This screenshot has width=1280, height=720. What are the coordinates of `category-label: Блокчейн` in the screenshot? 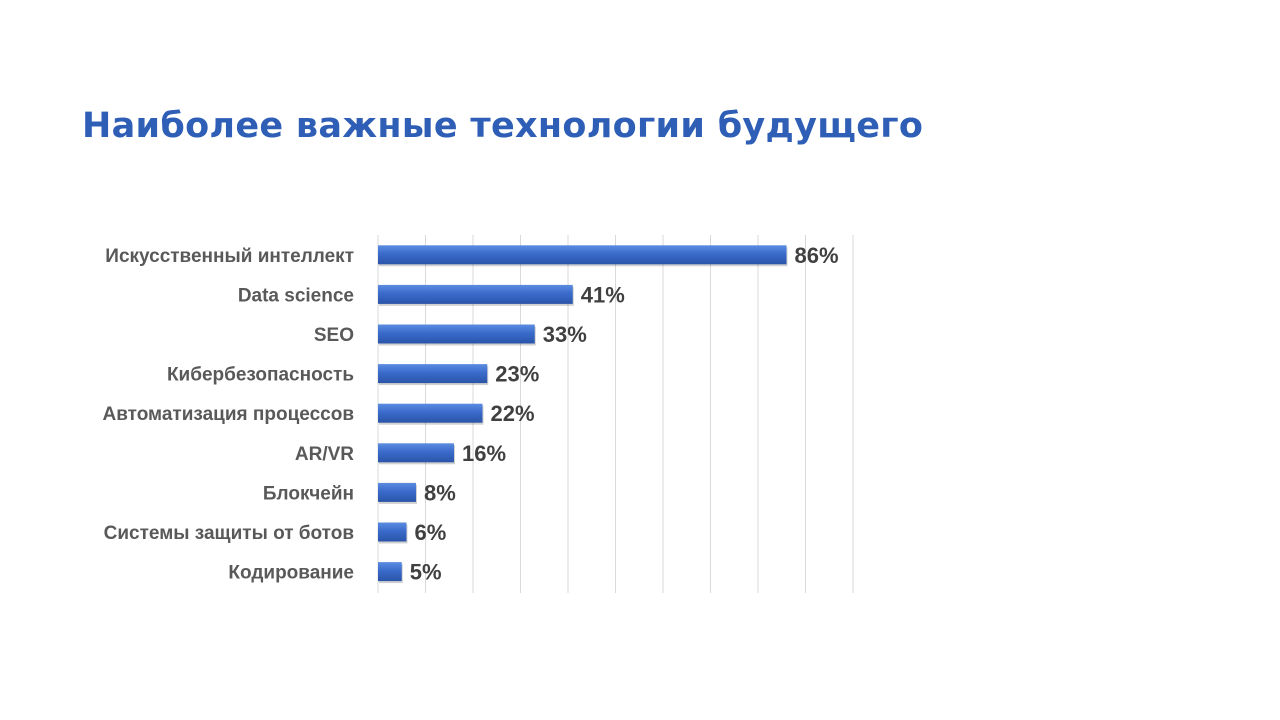 It's located at (308, 493).